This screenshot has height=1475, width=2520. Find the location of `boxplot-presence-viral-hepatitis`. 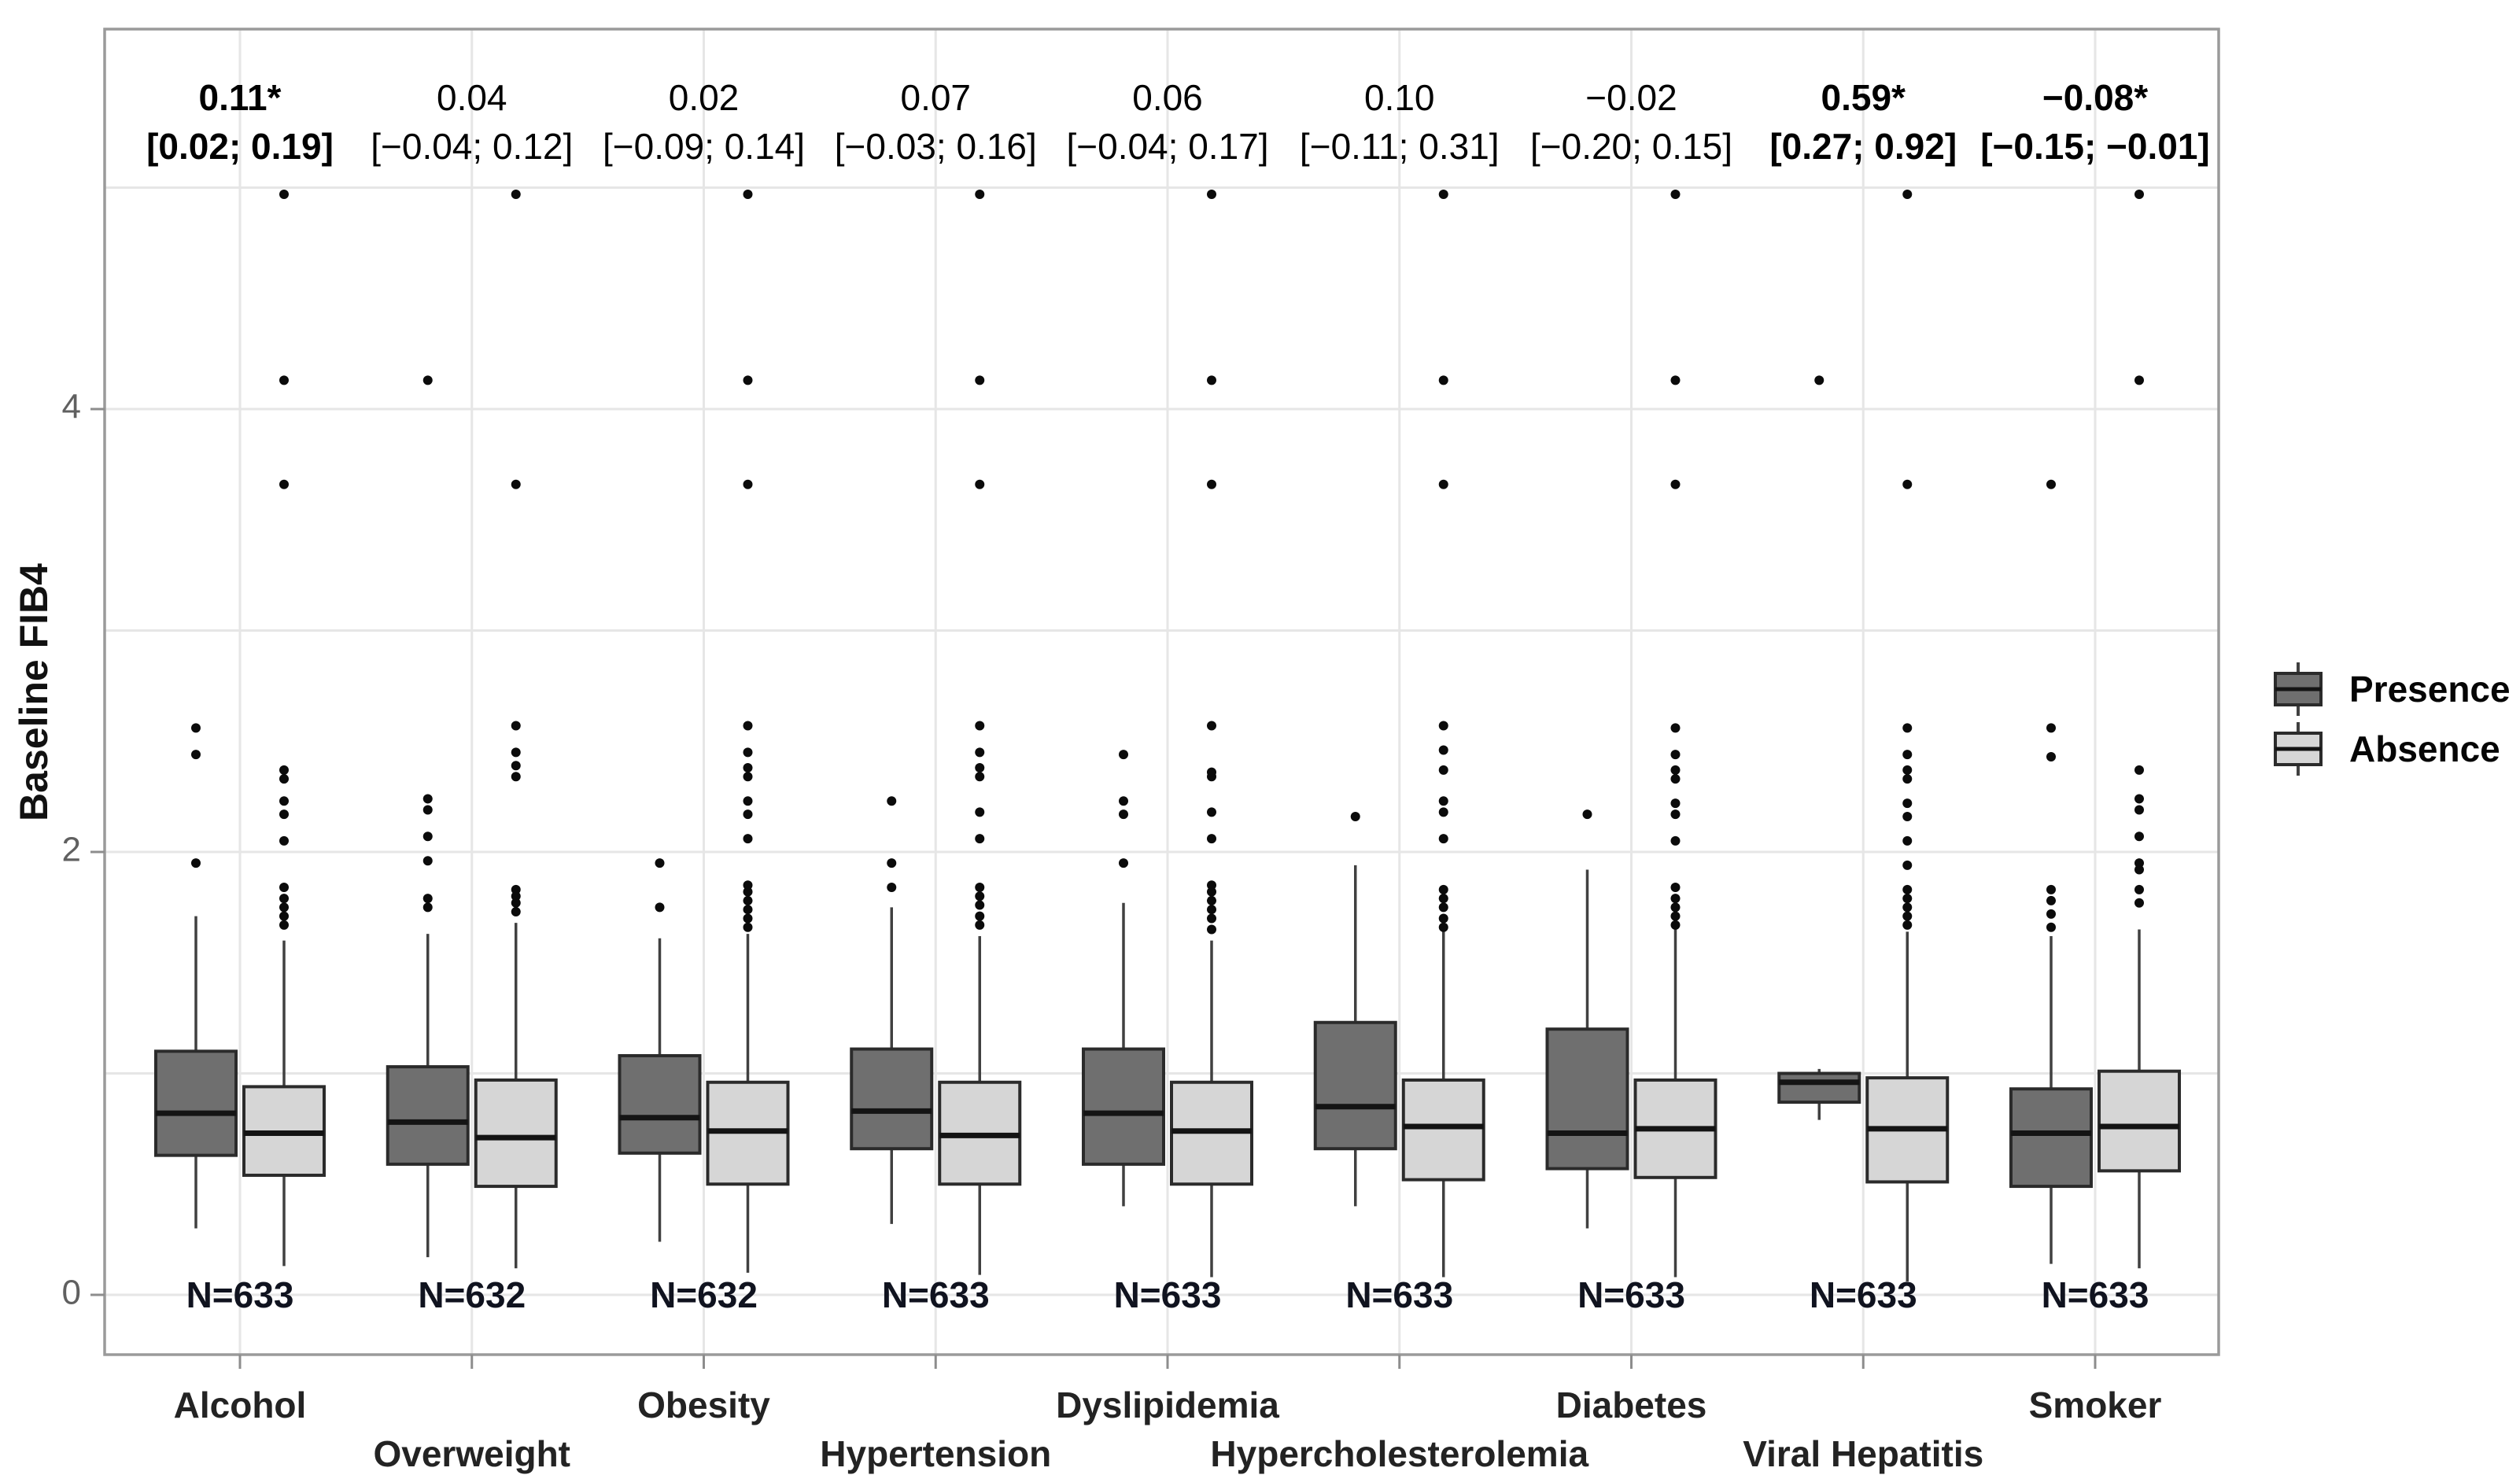

boxplot-presence-viral-hepatitis is located at coordinates (1819, 747).